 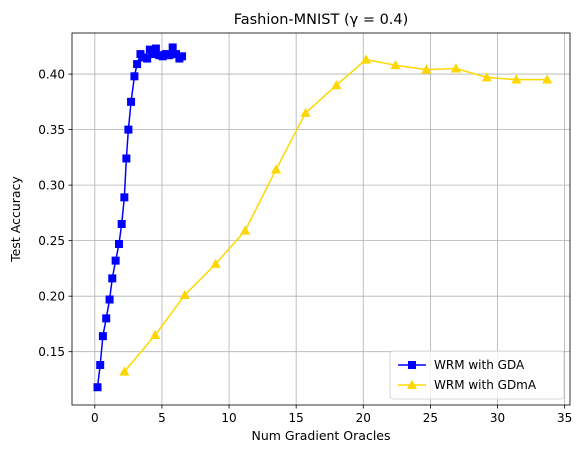 I want to click on legend-item: WRM with GDA, so click(x=461, y=365).